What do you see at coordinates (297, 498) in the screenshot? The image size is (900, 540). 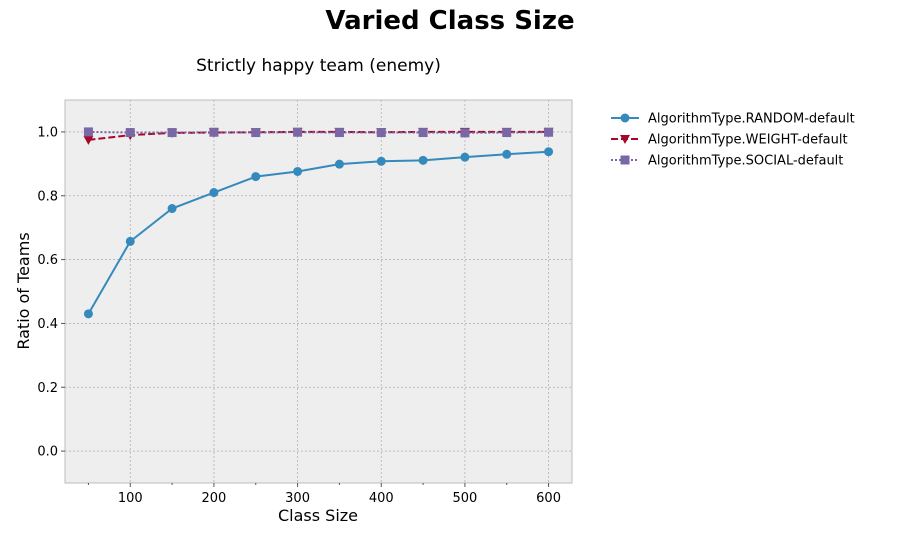 I see `x-tick-label: 300` at bounding box center [297, 498].